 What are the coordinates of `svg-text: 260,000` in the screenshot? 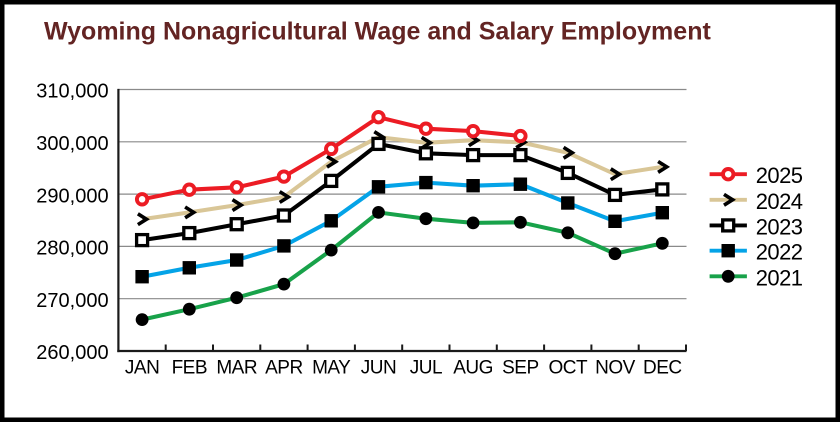 It's located at (72, 353).